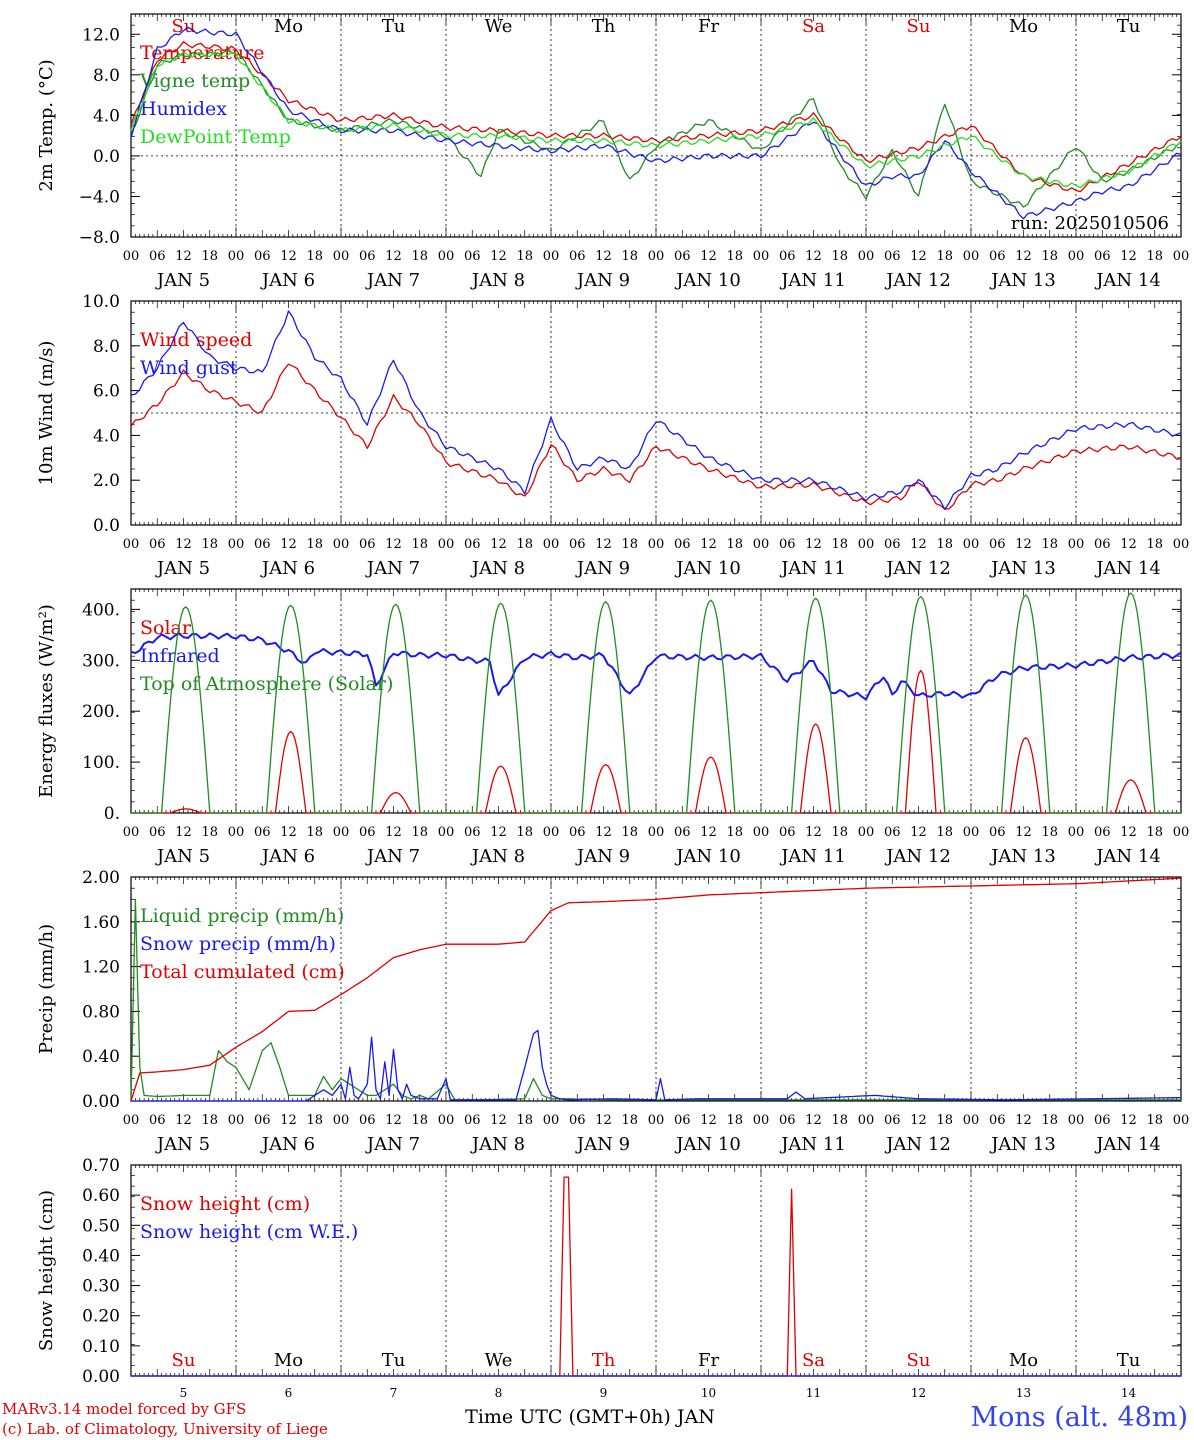 The height and width of the screenshot is (1440, 1194). Describe the element at coordinates (944, 544) in the screenshot. I see `panel-2-hour-label: 18` at that location.